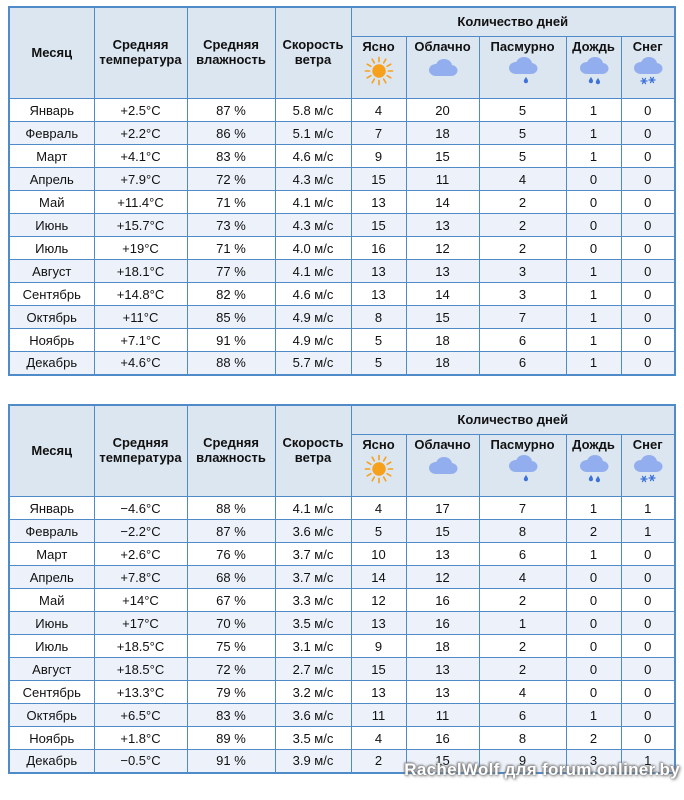  What do you see at coordinates (231, 600) in the screenshot?
I see `value-cell: 67 %` at bounding box center [231, 600].